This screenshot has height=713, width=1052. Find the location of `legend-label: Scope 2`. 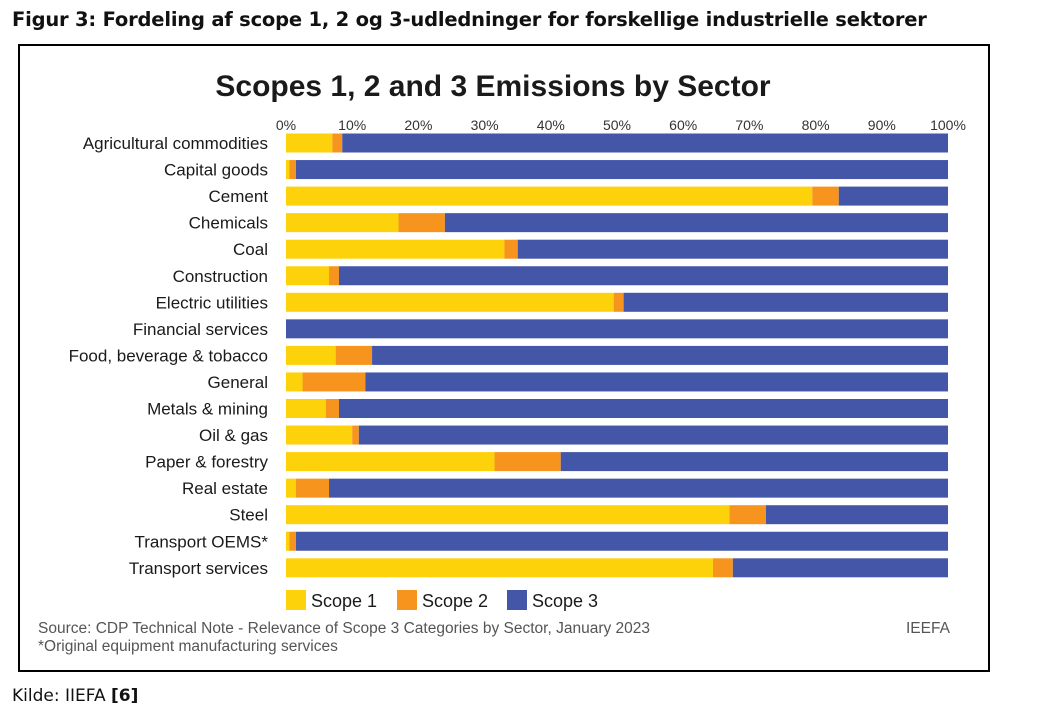

legend-label: Scope 2 is located at coordinates (455, 601).